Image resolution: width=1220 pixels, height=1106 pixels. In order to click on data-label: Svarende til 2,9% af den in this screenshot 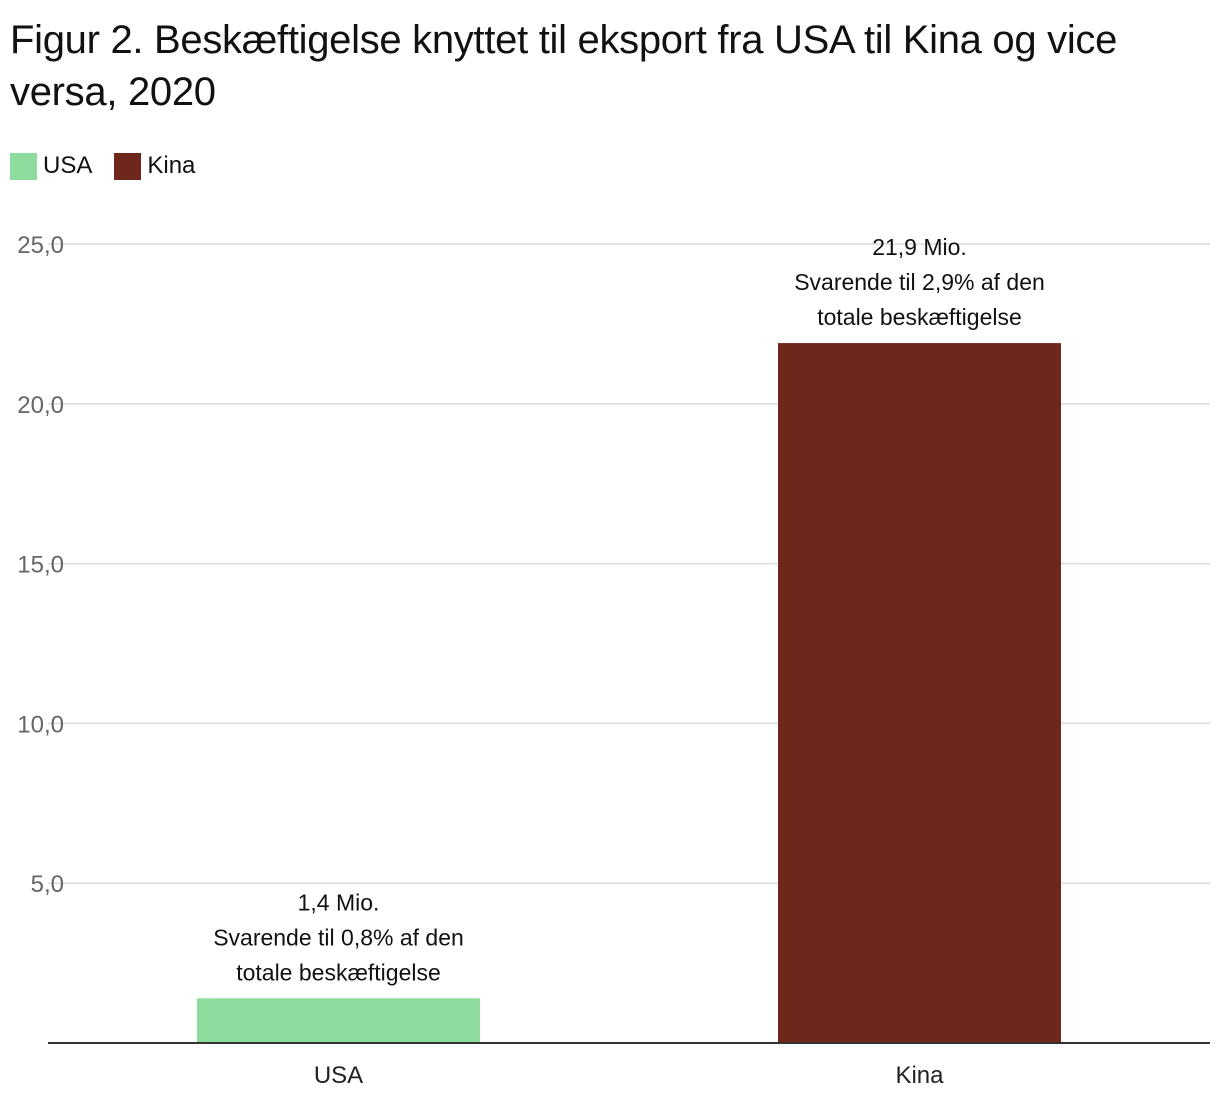, I will do `click(919, 282)`.